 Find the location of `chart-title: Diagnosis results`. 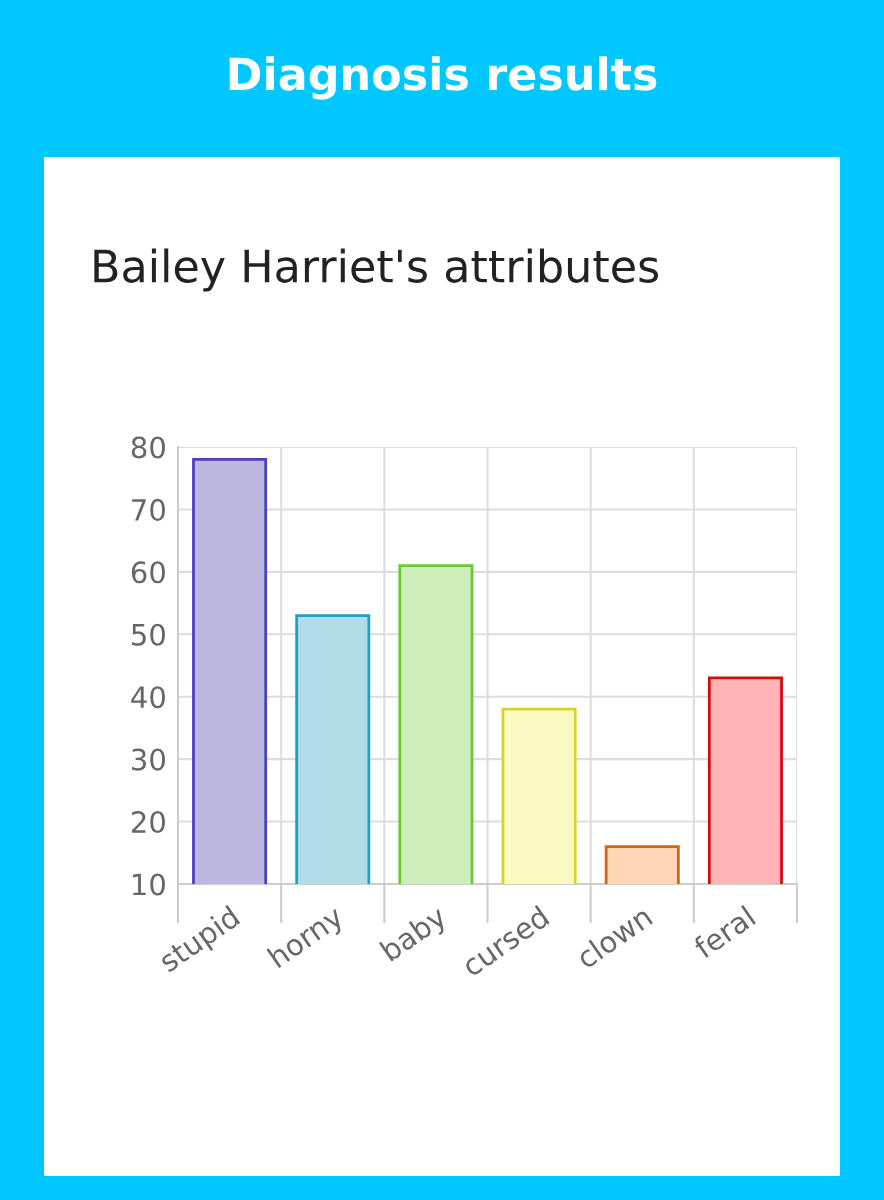

chart-title: Diagnosis results is located at coordinates (443, 78).